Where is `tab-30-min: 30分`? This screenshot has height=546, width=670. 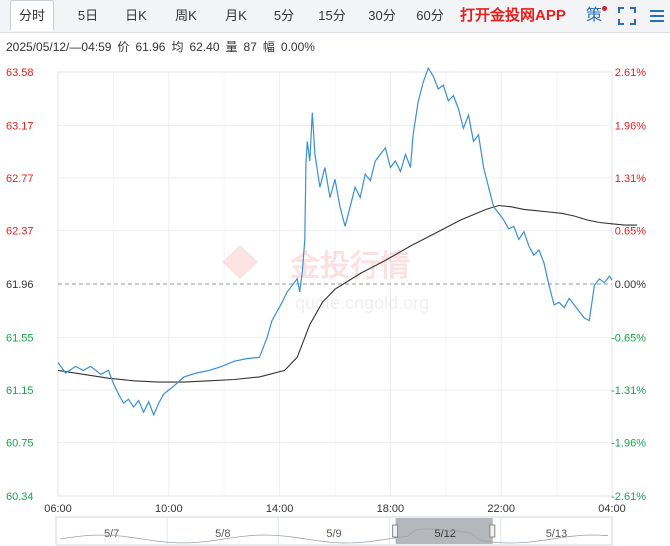 tab-30-min: 30分 is located at coordinates (382, 15).